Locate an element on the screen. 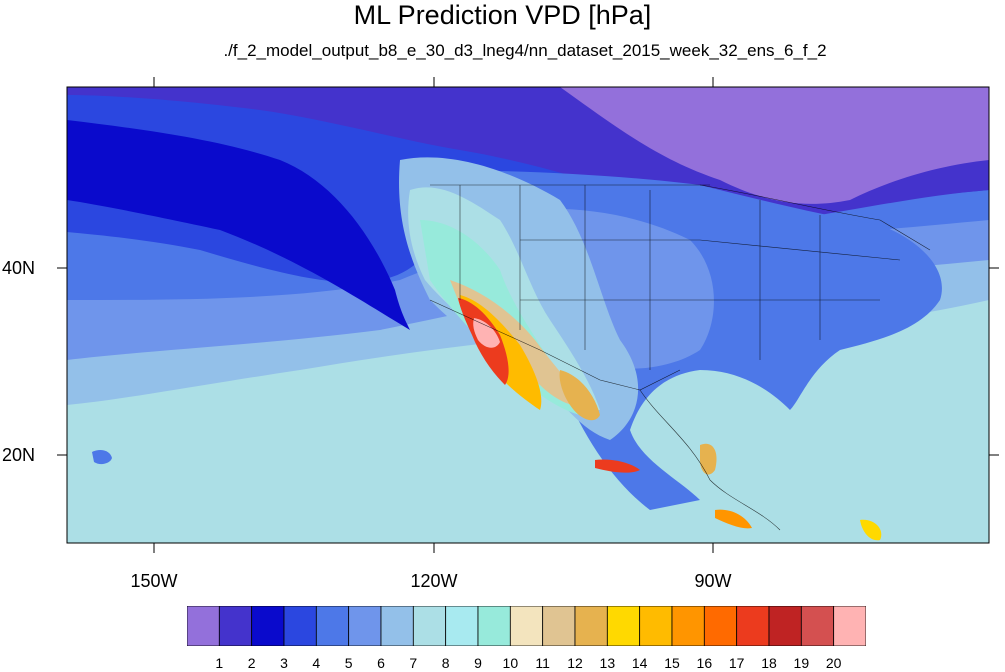 This screenshot has height=672, width=1005. land-hottest is located at coordinates (486, 333).